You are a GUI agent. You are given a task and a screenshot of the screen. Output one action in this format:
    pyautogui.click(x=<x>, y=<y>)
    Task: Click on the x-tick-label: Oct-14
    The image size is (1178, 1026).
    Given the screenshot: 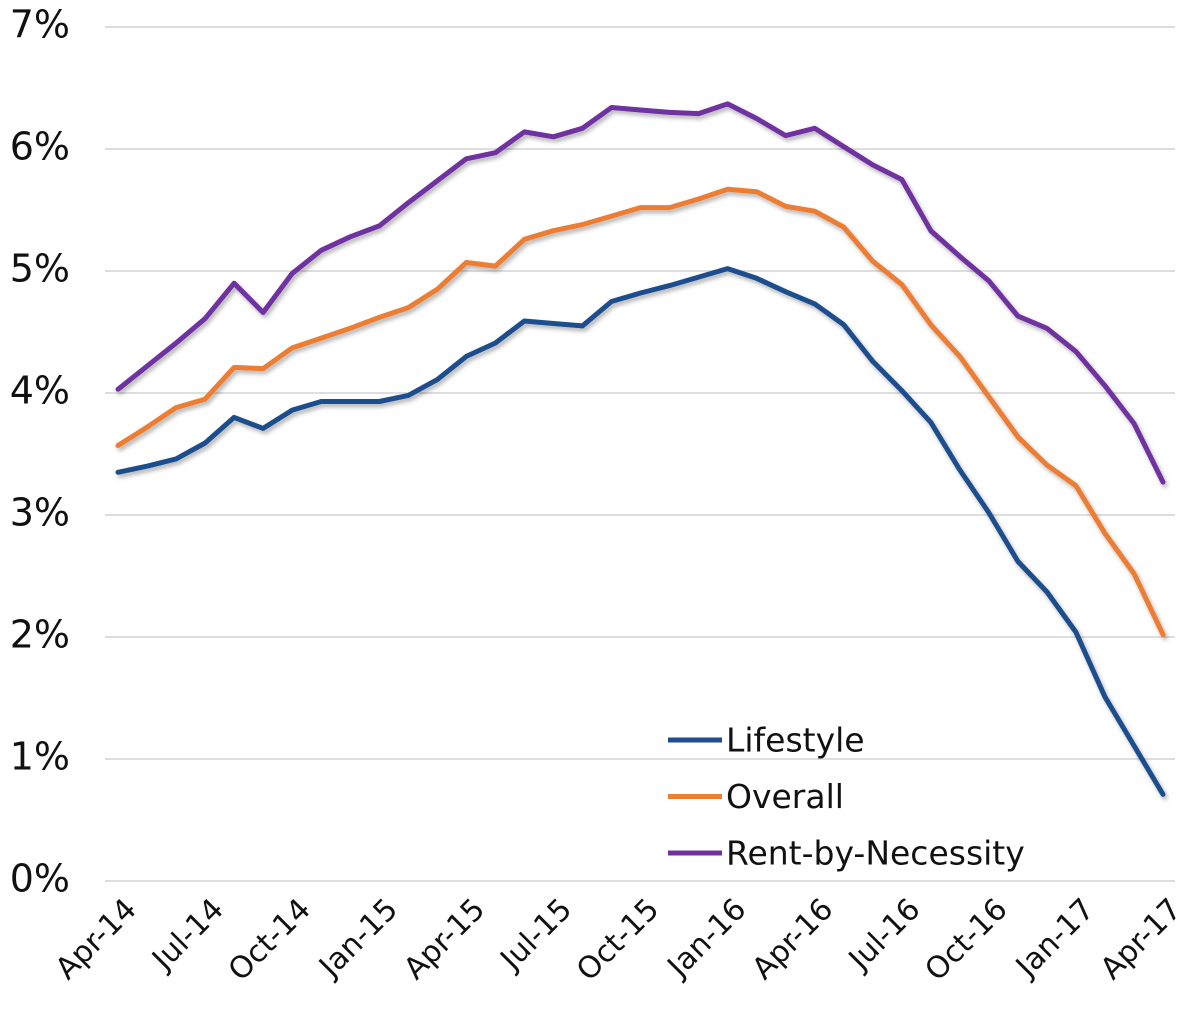 What is the action you would take?
    pyautogui.click(x=270, y=940)
    